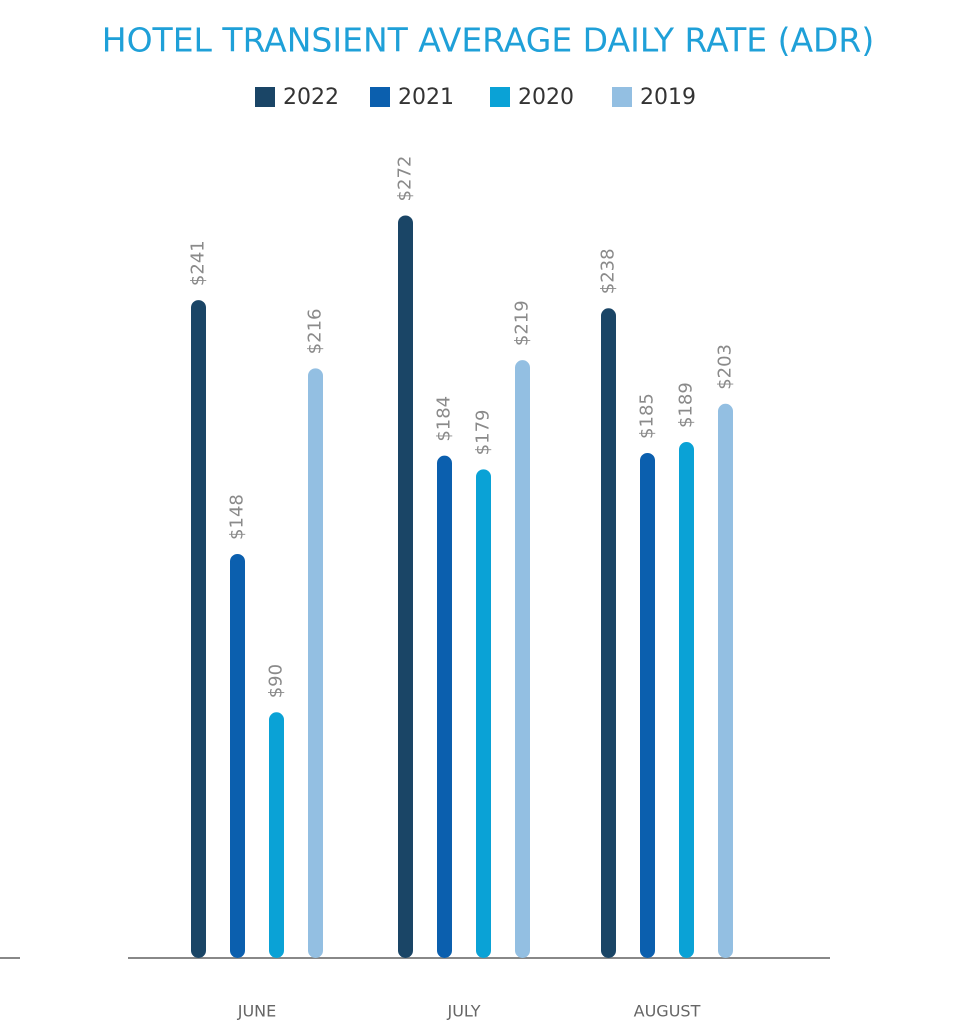  I want to click on value-label: $90, so click(276, 681).